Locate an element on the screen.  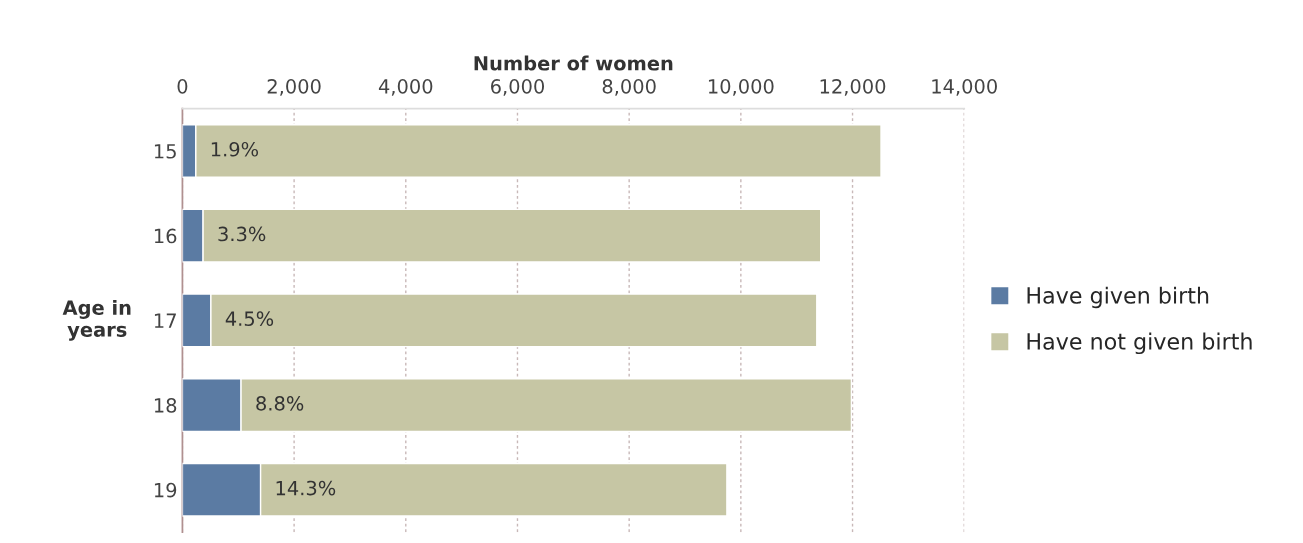
y-tick-label: 15 is located at coordinates (165, 151).